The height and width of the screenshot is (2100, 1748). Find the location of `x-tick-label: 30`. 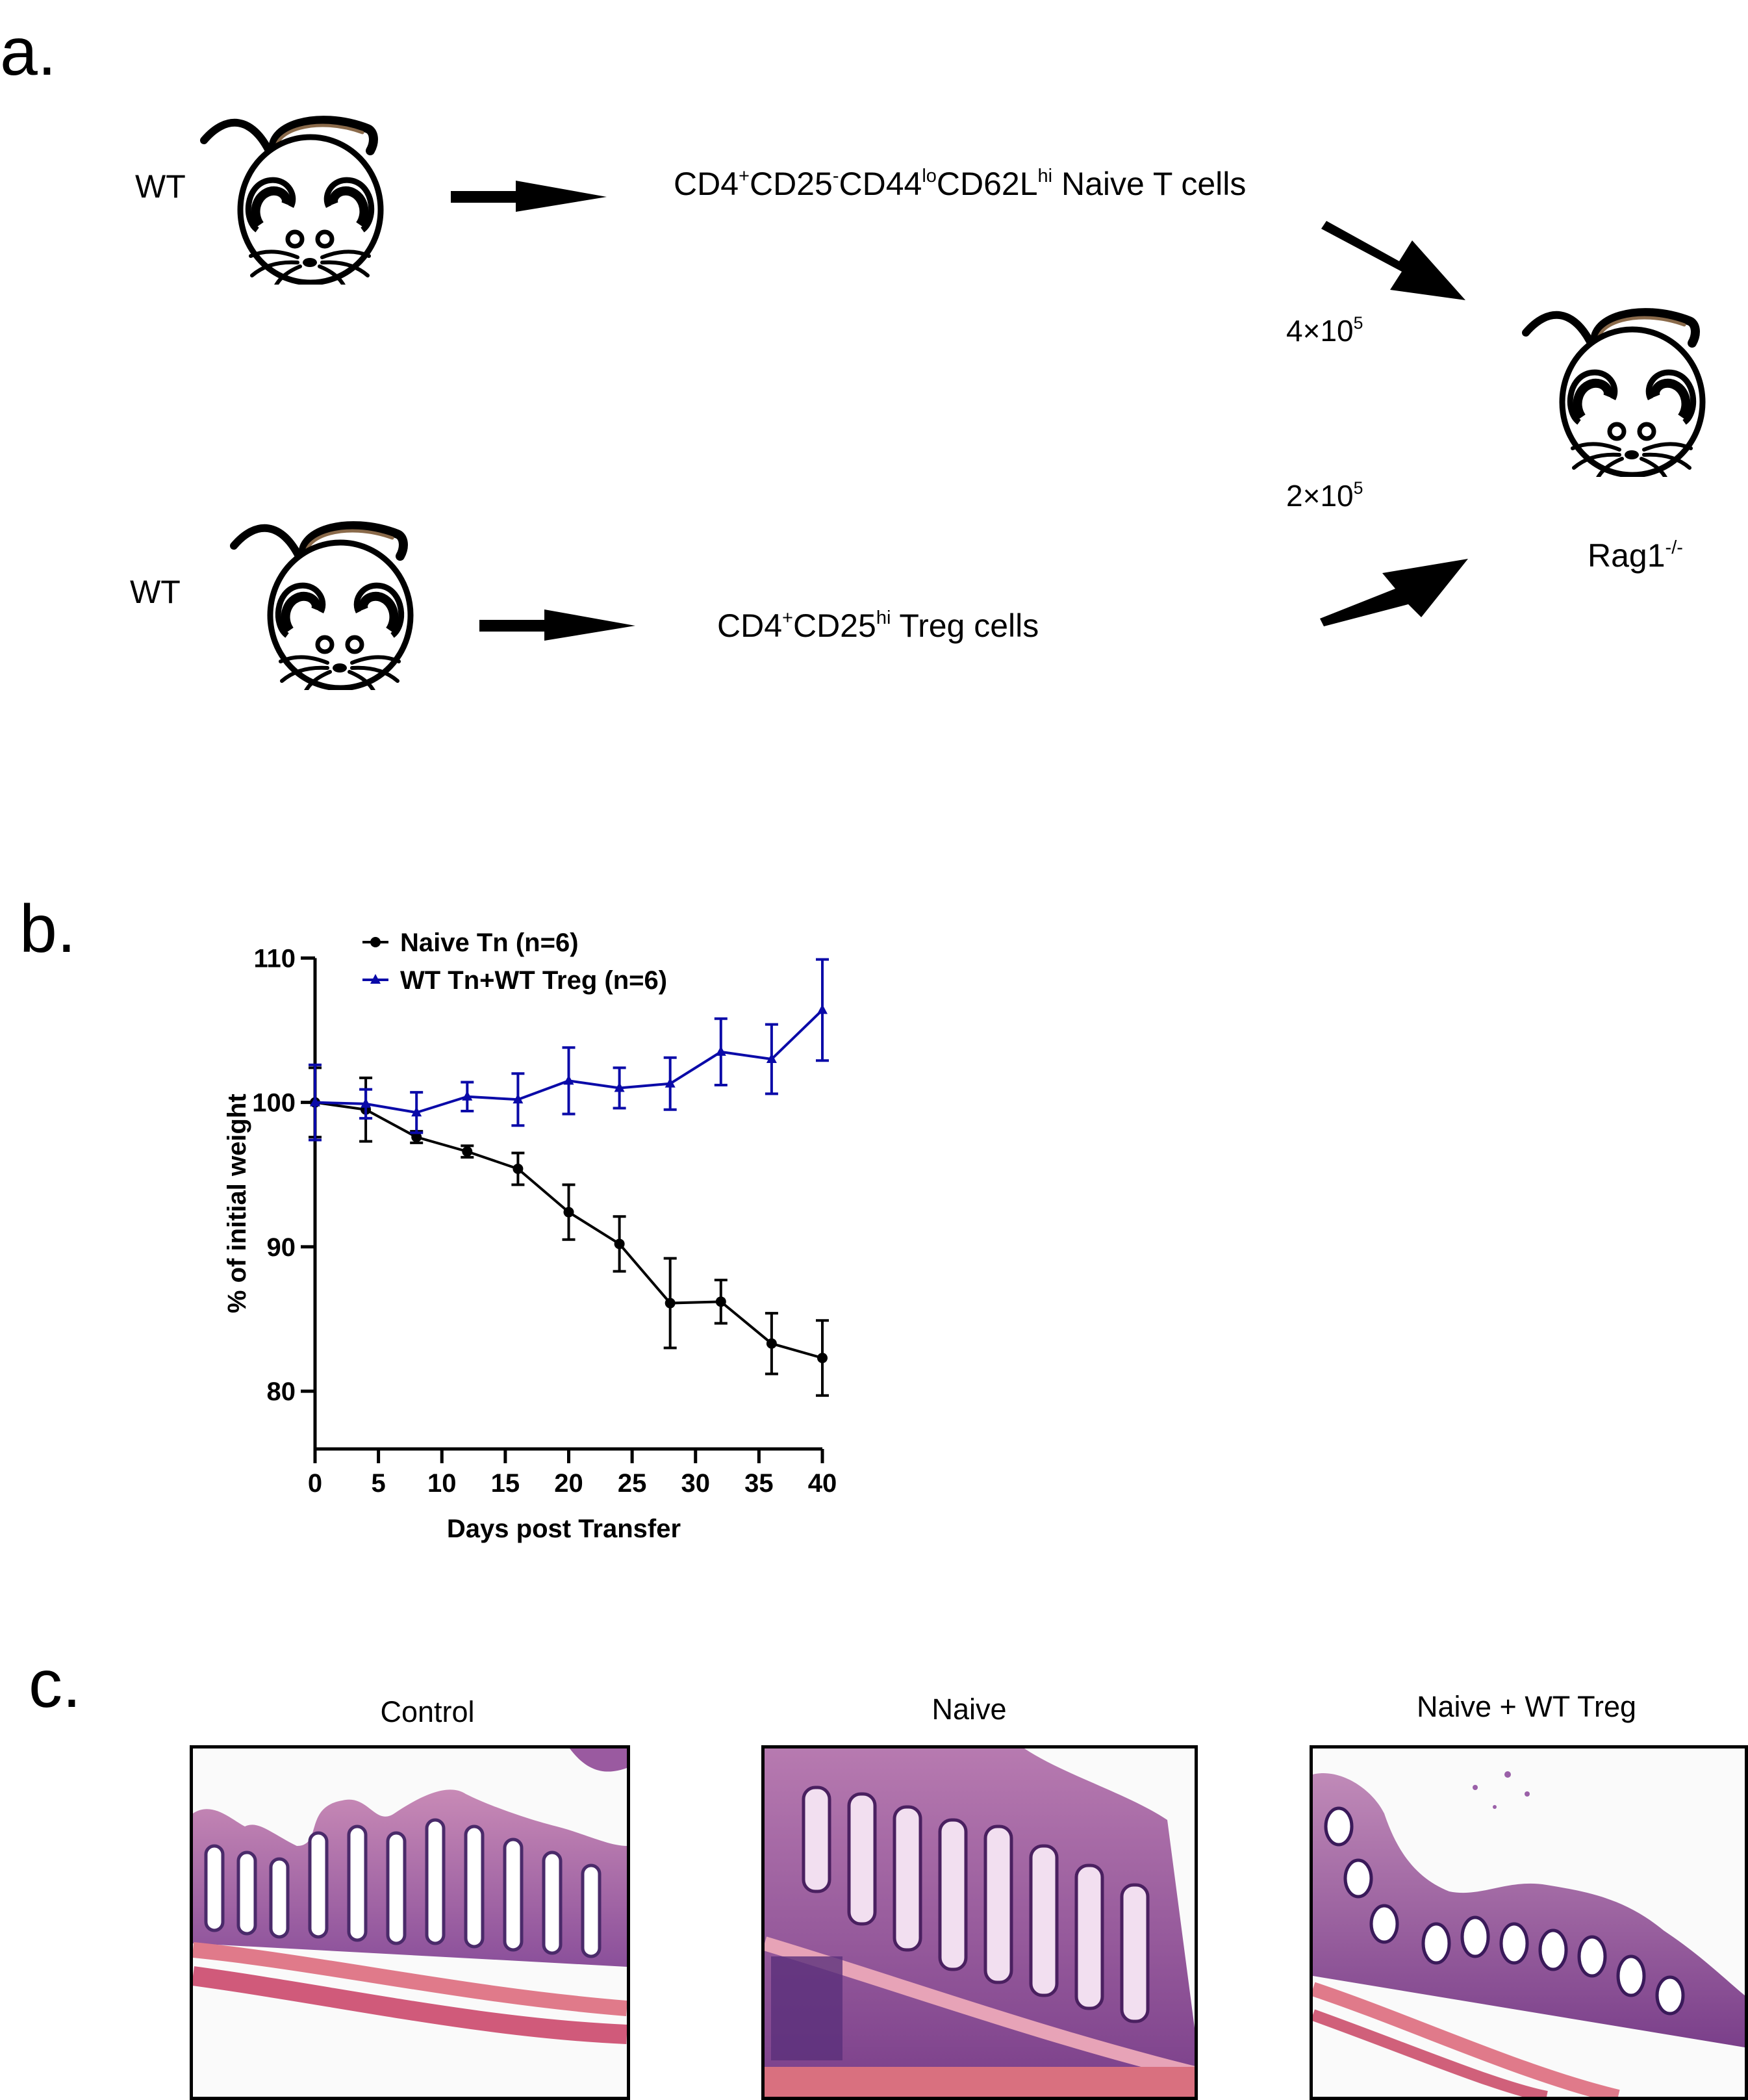

x-tick-label: 30 is located at coordinates (696, 1483).